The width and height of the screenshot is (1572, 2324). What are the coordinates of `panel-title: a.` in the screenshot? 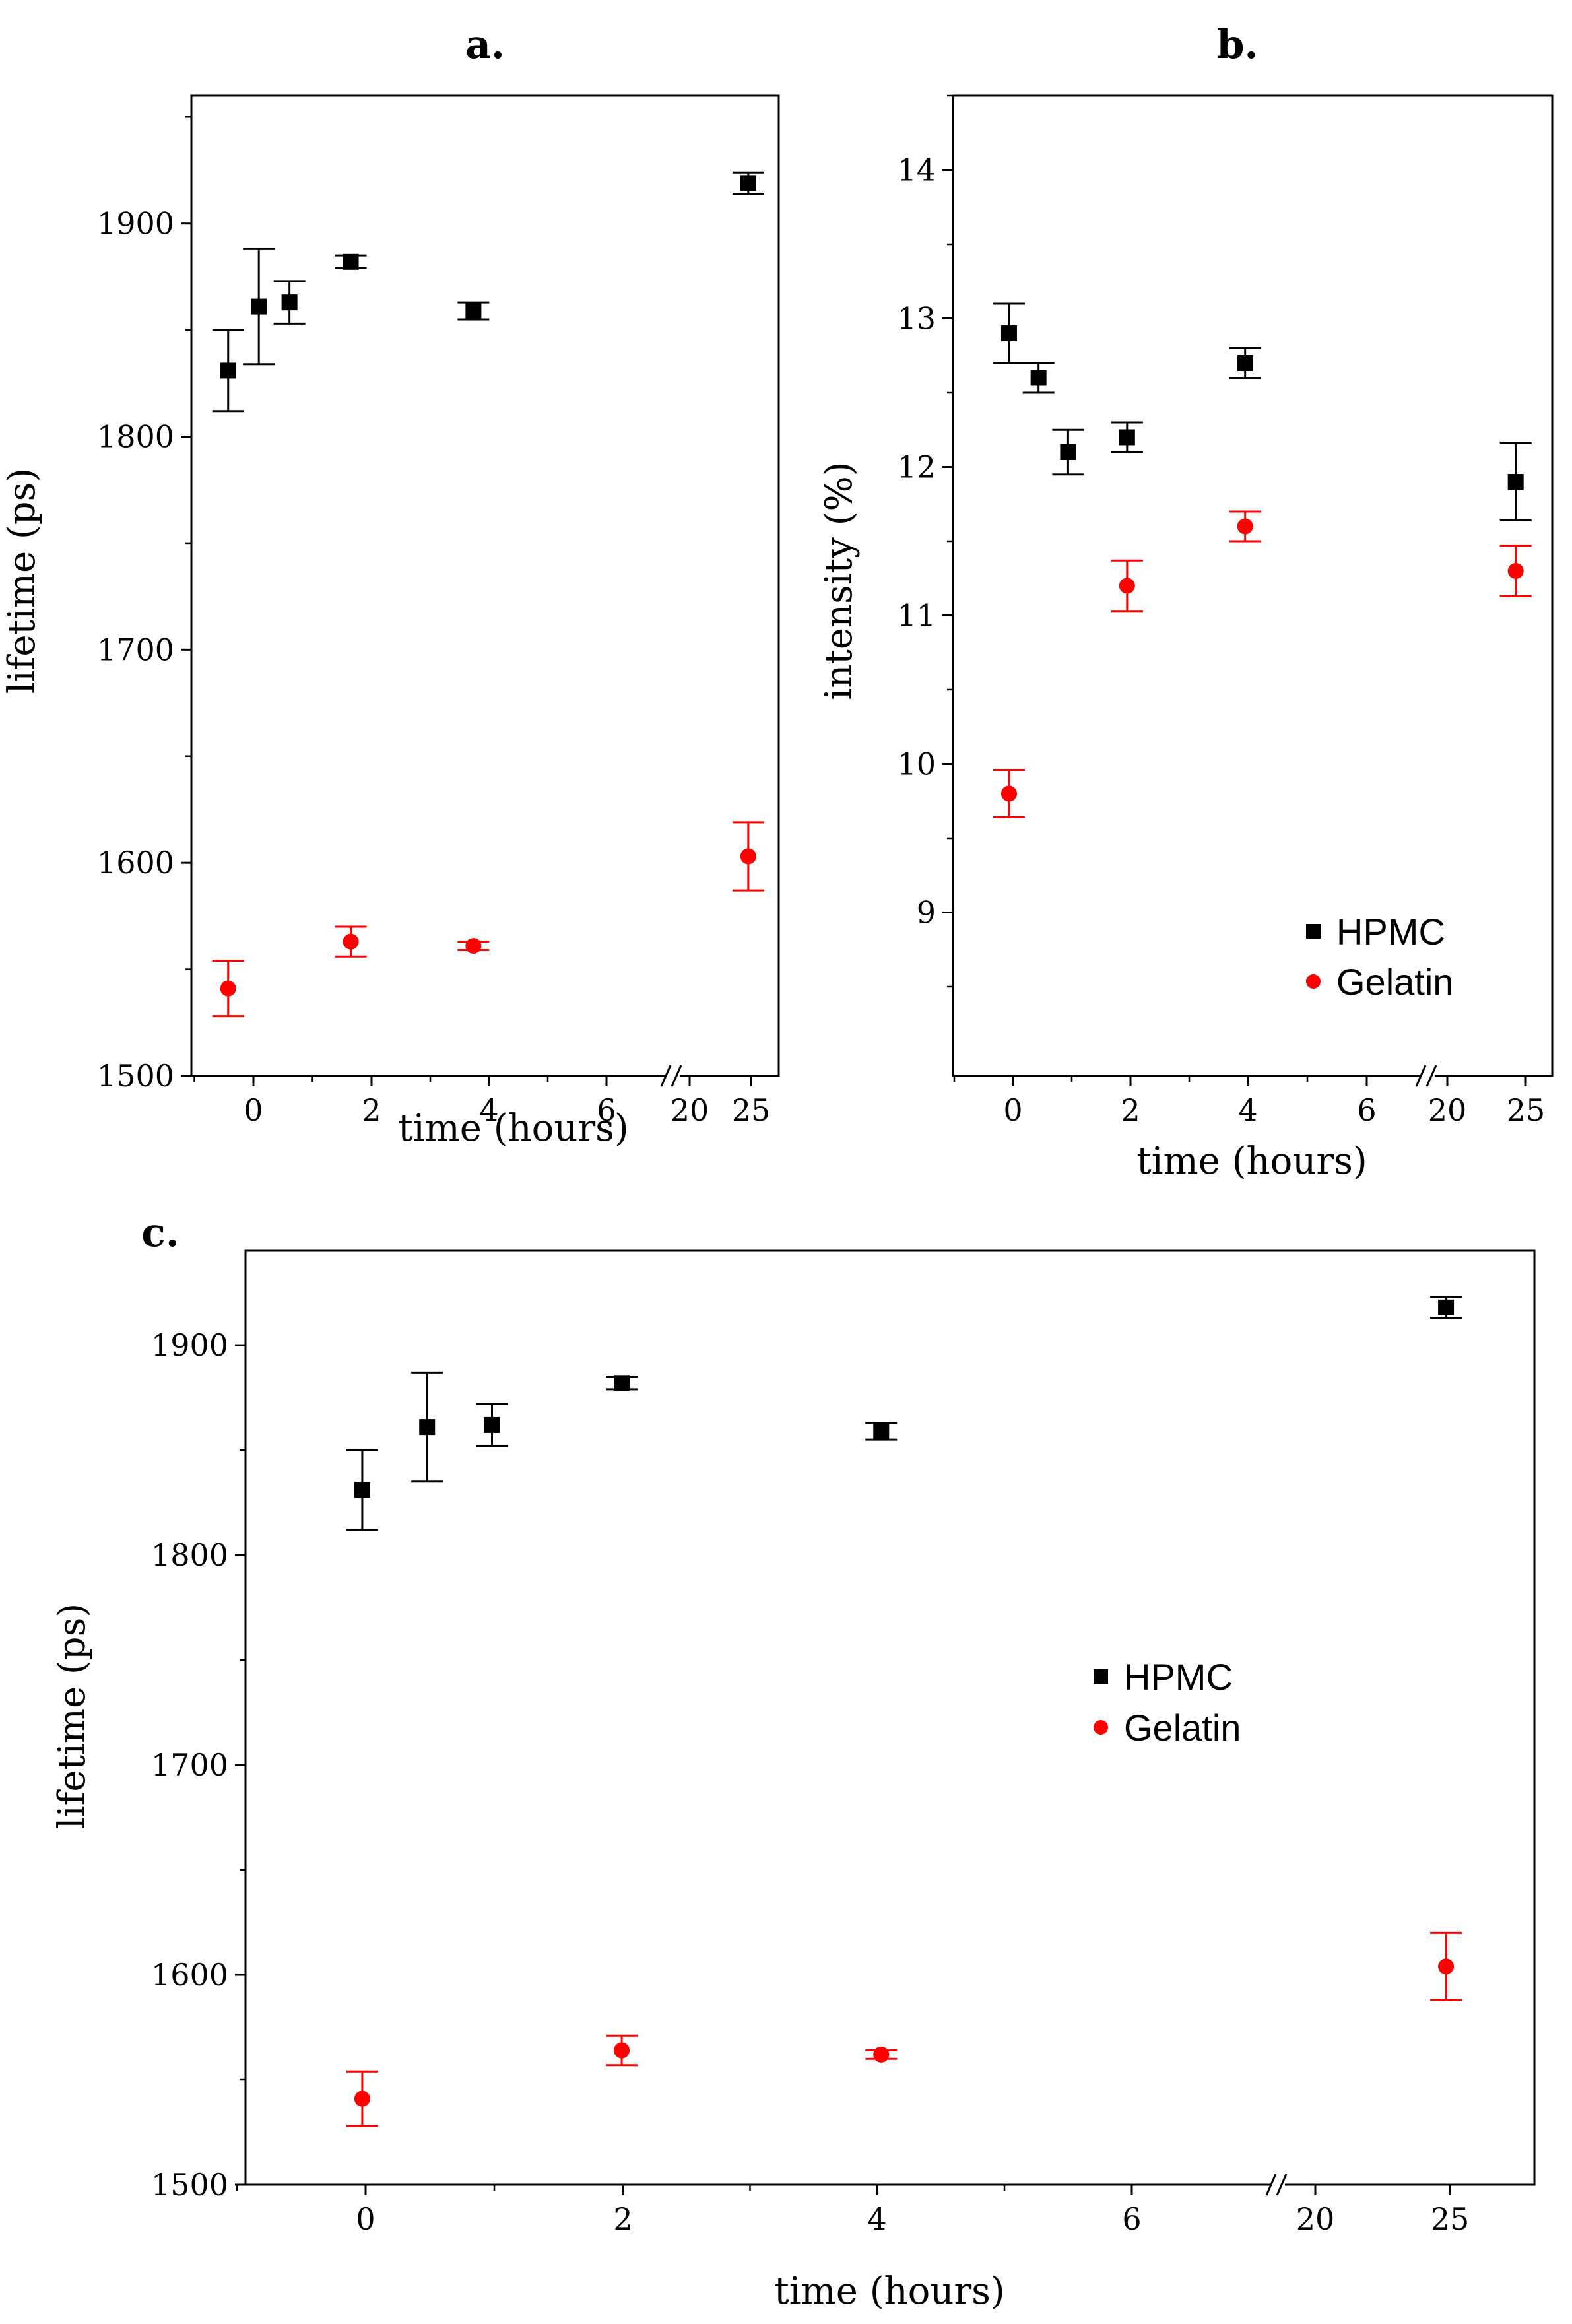 It's located at (485, 45).